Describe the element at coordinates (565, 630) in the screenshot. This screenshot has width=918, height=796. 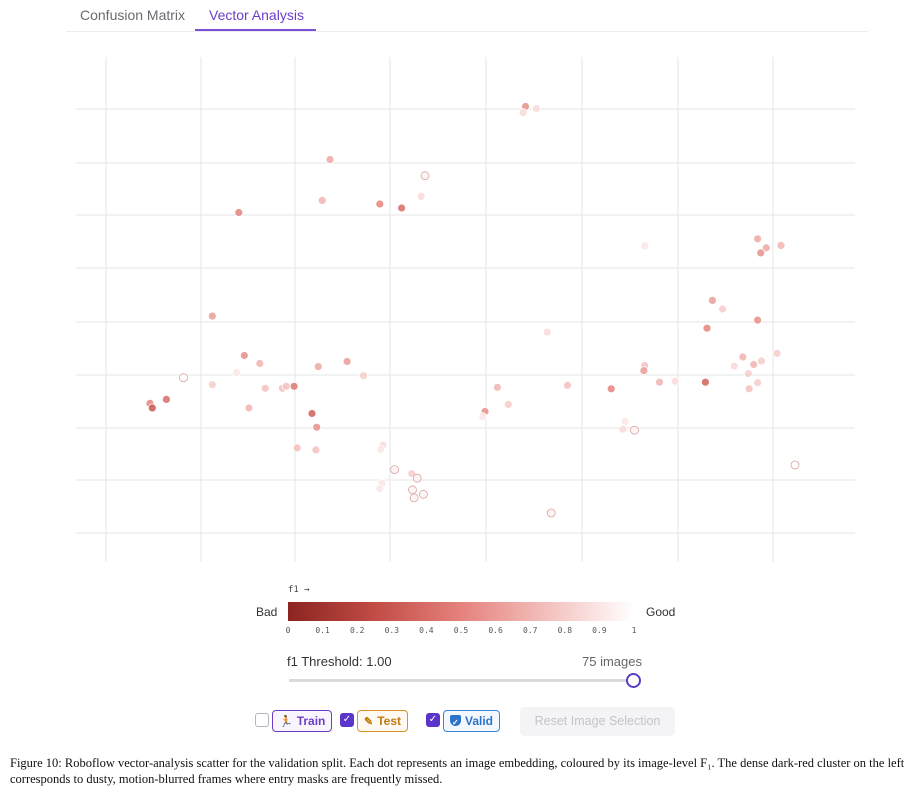
I see `colorbar-tick-8: 0.8` at that location.